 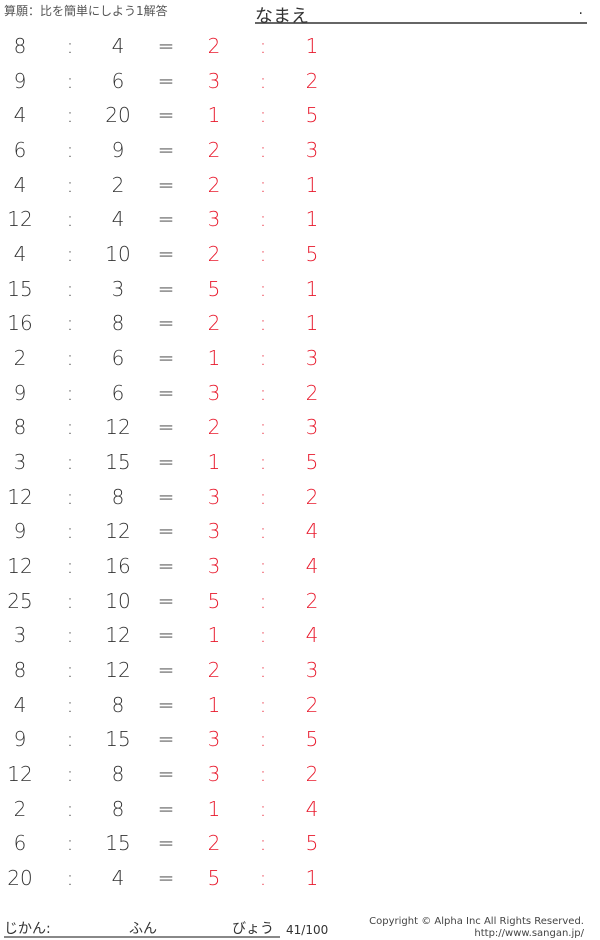 What do you see at coordinates (421, 14) in the screenshot?
I see `name-field: なまえ .` at bounding box center [421, 14].